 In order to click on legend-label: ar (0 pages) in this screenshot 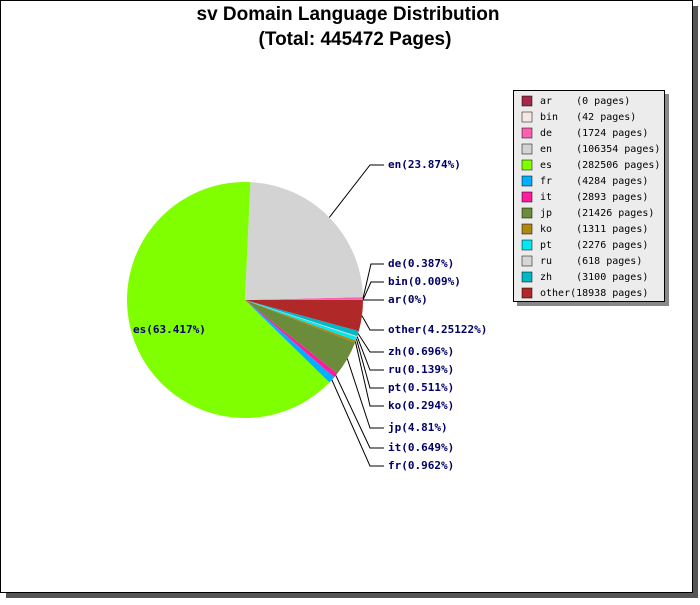, I will do `click(585, 101)`.